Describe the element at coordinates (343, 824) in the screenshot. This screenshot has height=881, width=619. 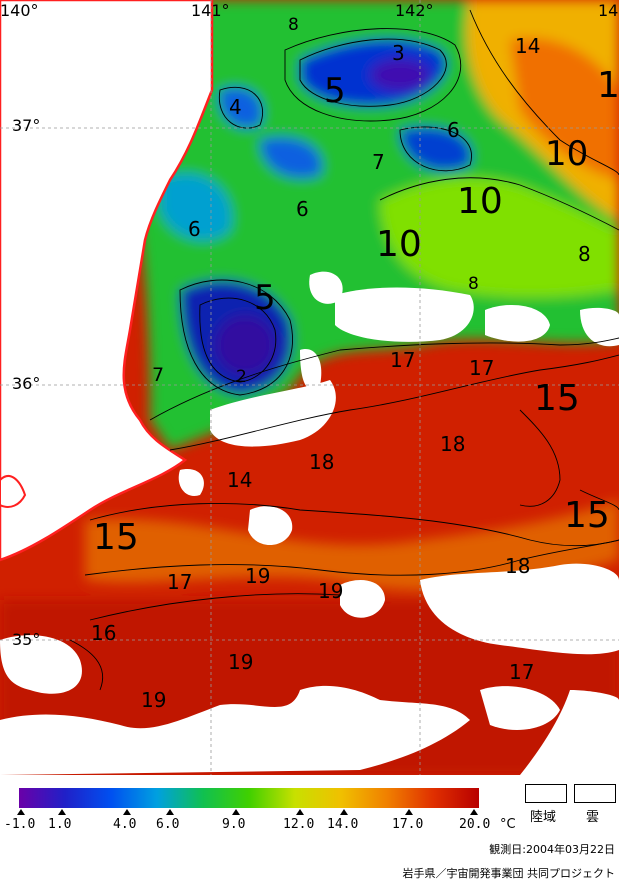
I see `colorbar-tick-label: 14.0` at that location.